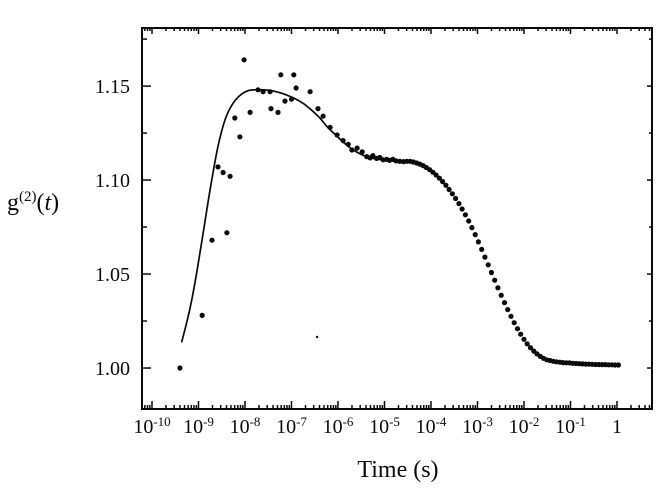 This screenshot has width=659, height=502. I want to click on y-axis-title-superscript: (2), so click(28, 197).